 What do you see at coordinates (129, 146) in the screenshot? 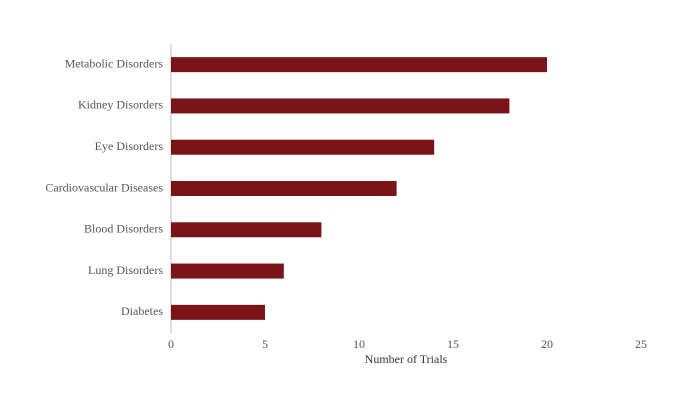
I see `y-tick-label: Eye Disorders` at bounding box center [129, 146].